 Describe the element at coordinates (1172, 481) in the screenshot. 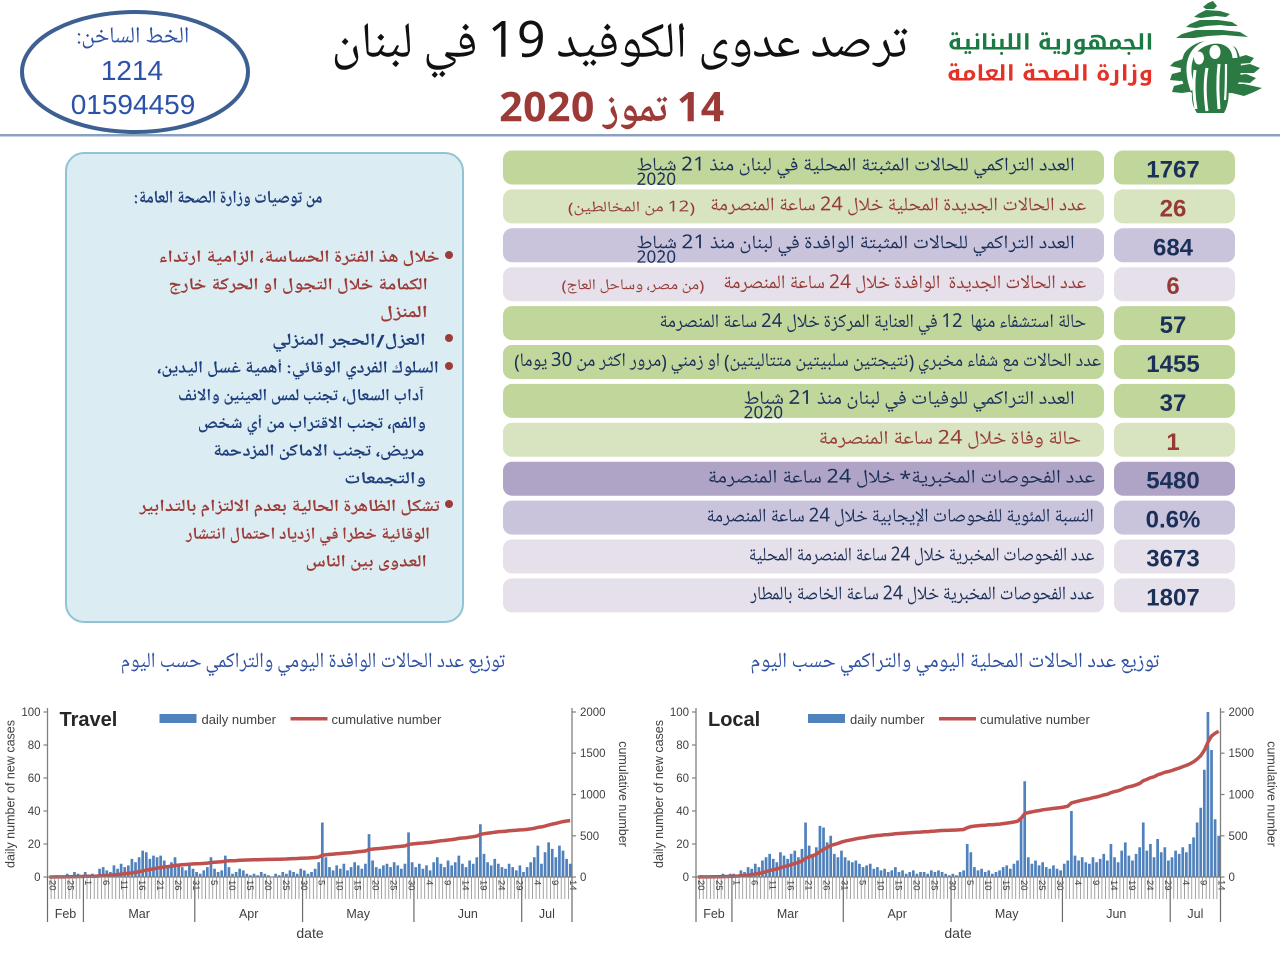

I see `svg-text: 5480` at that location.